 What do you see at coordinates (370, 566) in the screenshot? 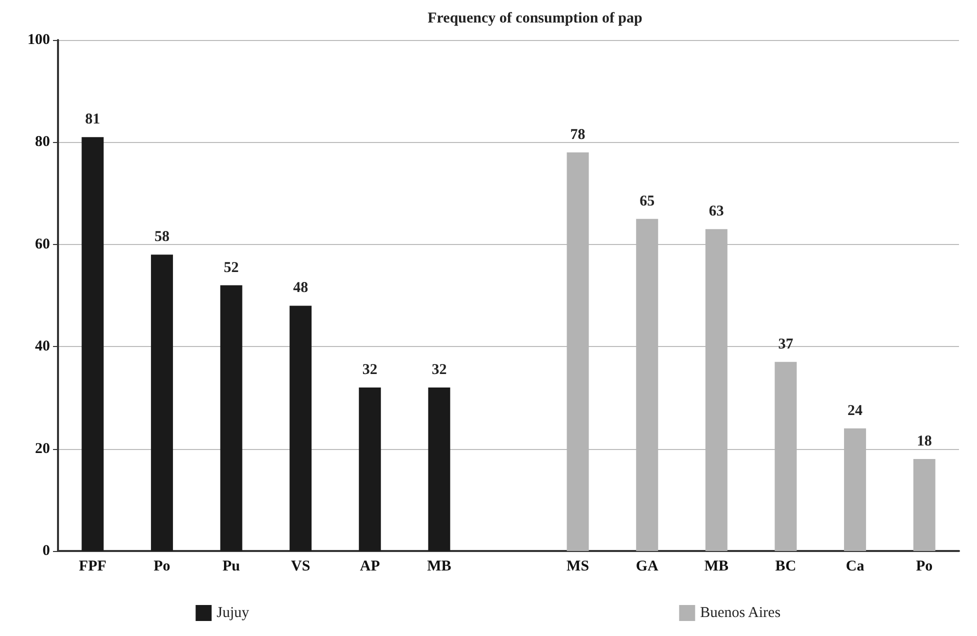
I see `x-tick-label: AP` at bounding box center [370, 566].